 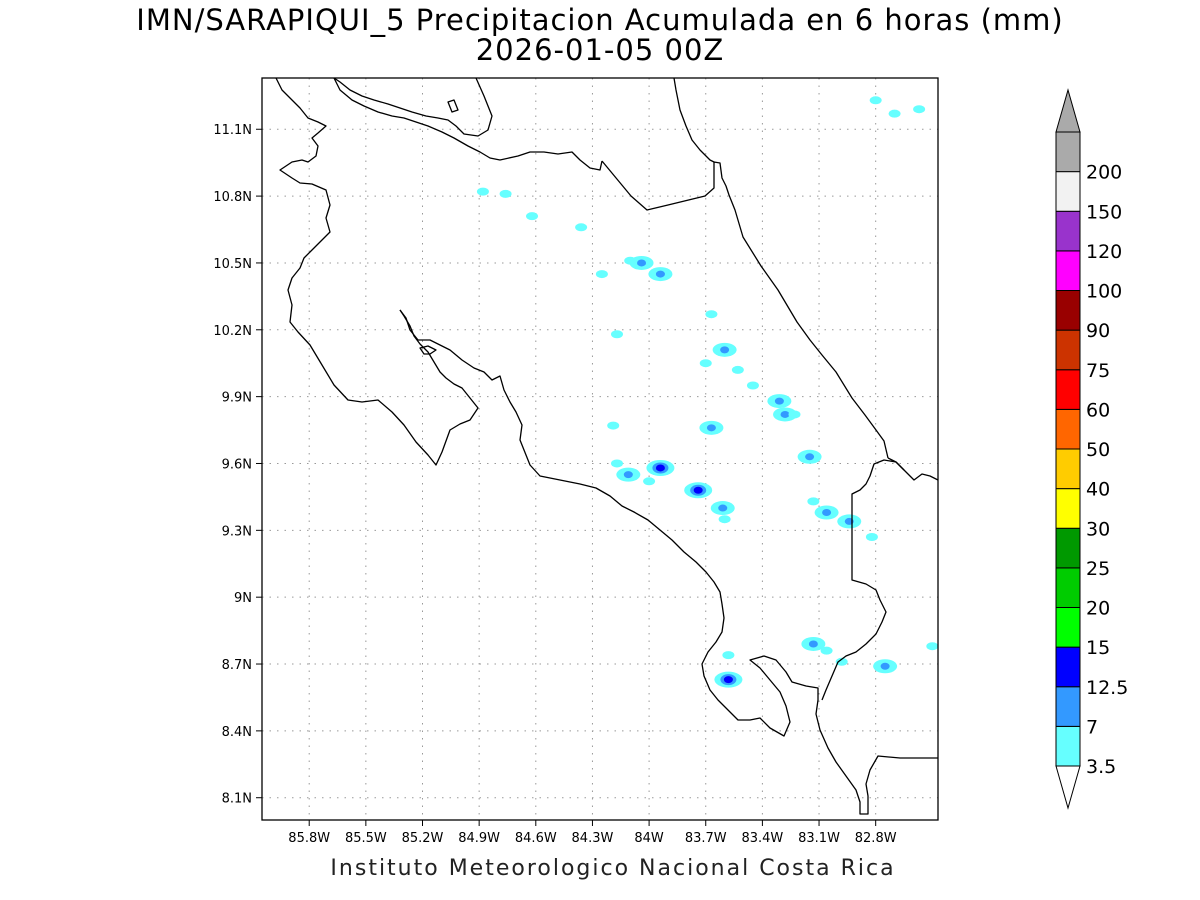 What do you see at coordinates (1098, 450) in the screenshot?
I see `colorbar-level-label: 50` at bounding box center [1098, 450].